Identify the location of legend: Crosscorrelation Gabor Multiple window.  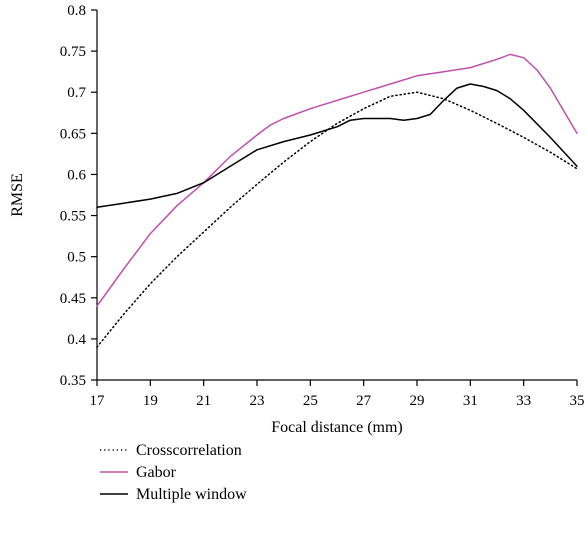
(173, 472).